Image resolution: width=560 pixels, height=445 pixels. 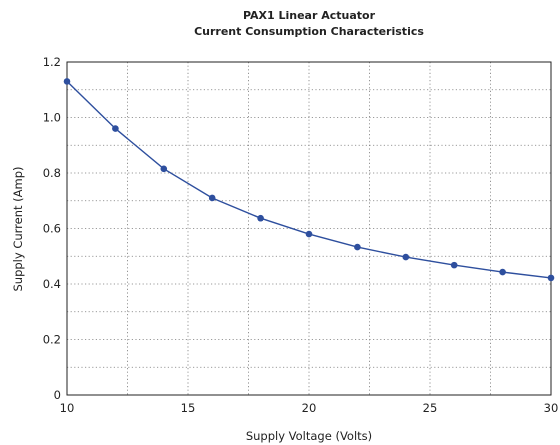 I want to click on chart-title: PAX1 Linear Actuator, so click(x=309, y=15).